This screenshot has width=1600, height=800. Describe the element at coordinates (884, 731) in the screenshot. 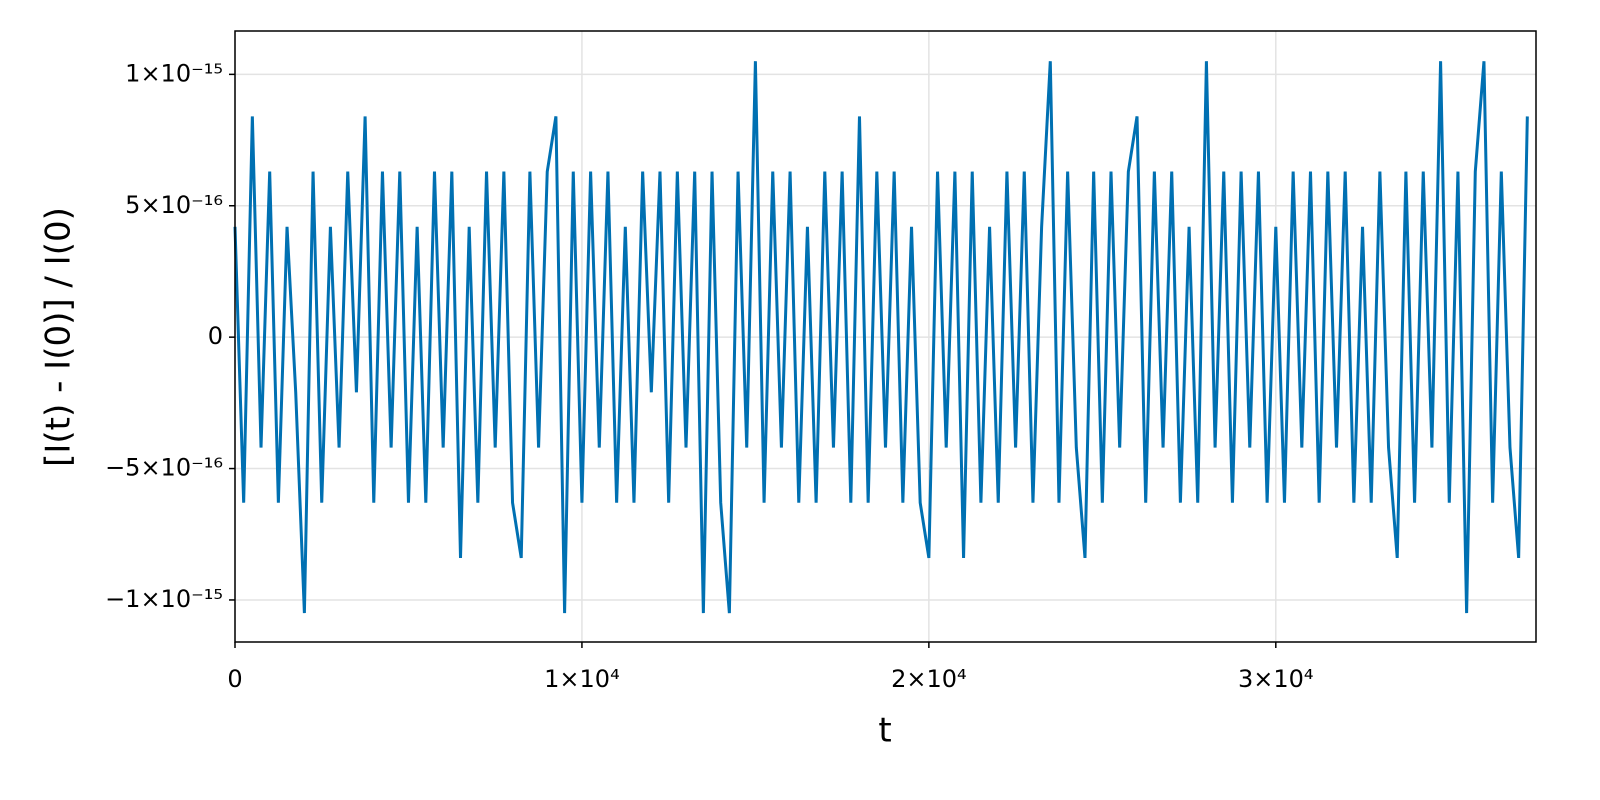

I see `x-axis-label: t` at that location.